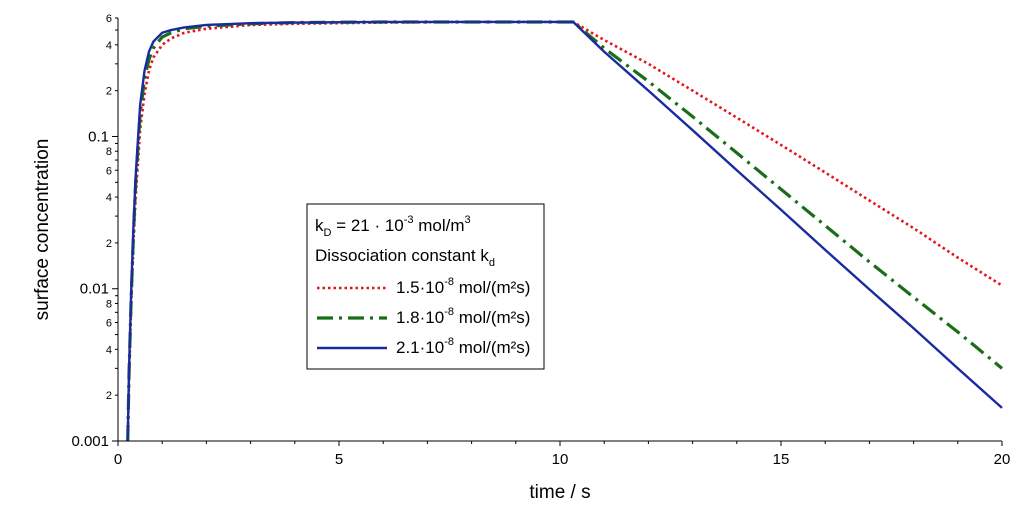  What do you see at coordinates (319, 225) in the screenshot?
I see `legend-title-k: k` at bounding box center [319, 225].